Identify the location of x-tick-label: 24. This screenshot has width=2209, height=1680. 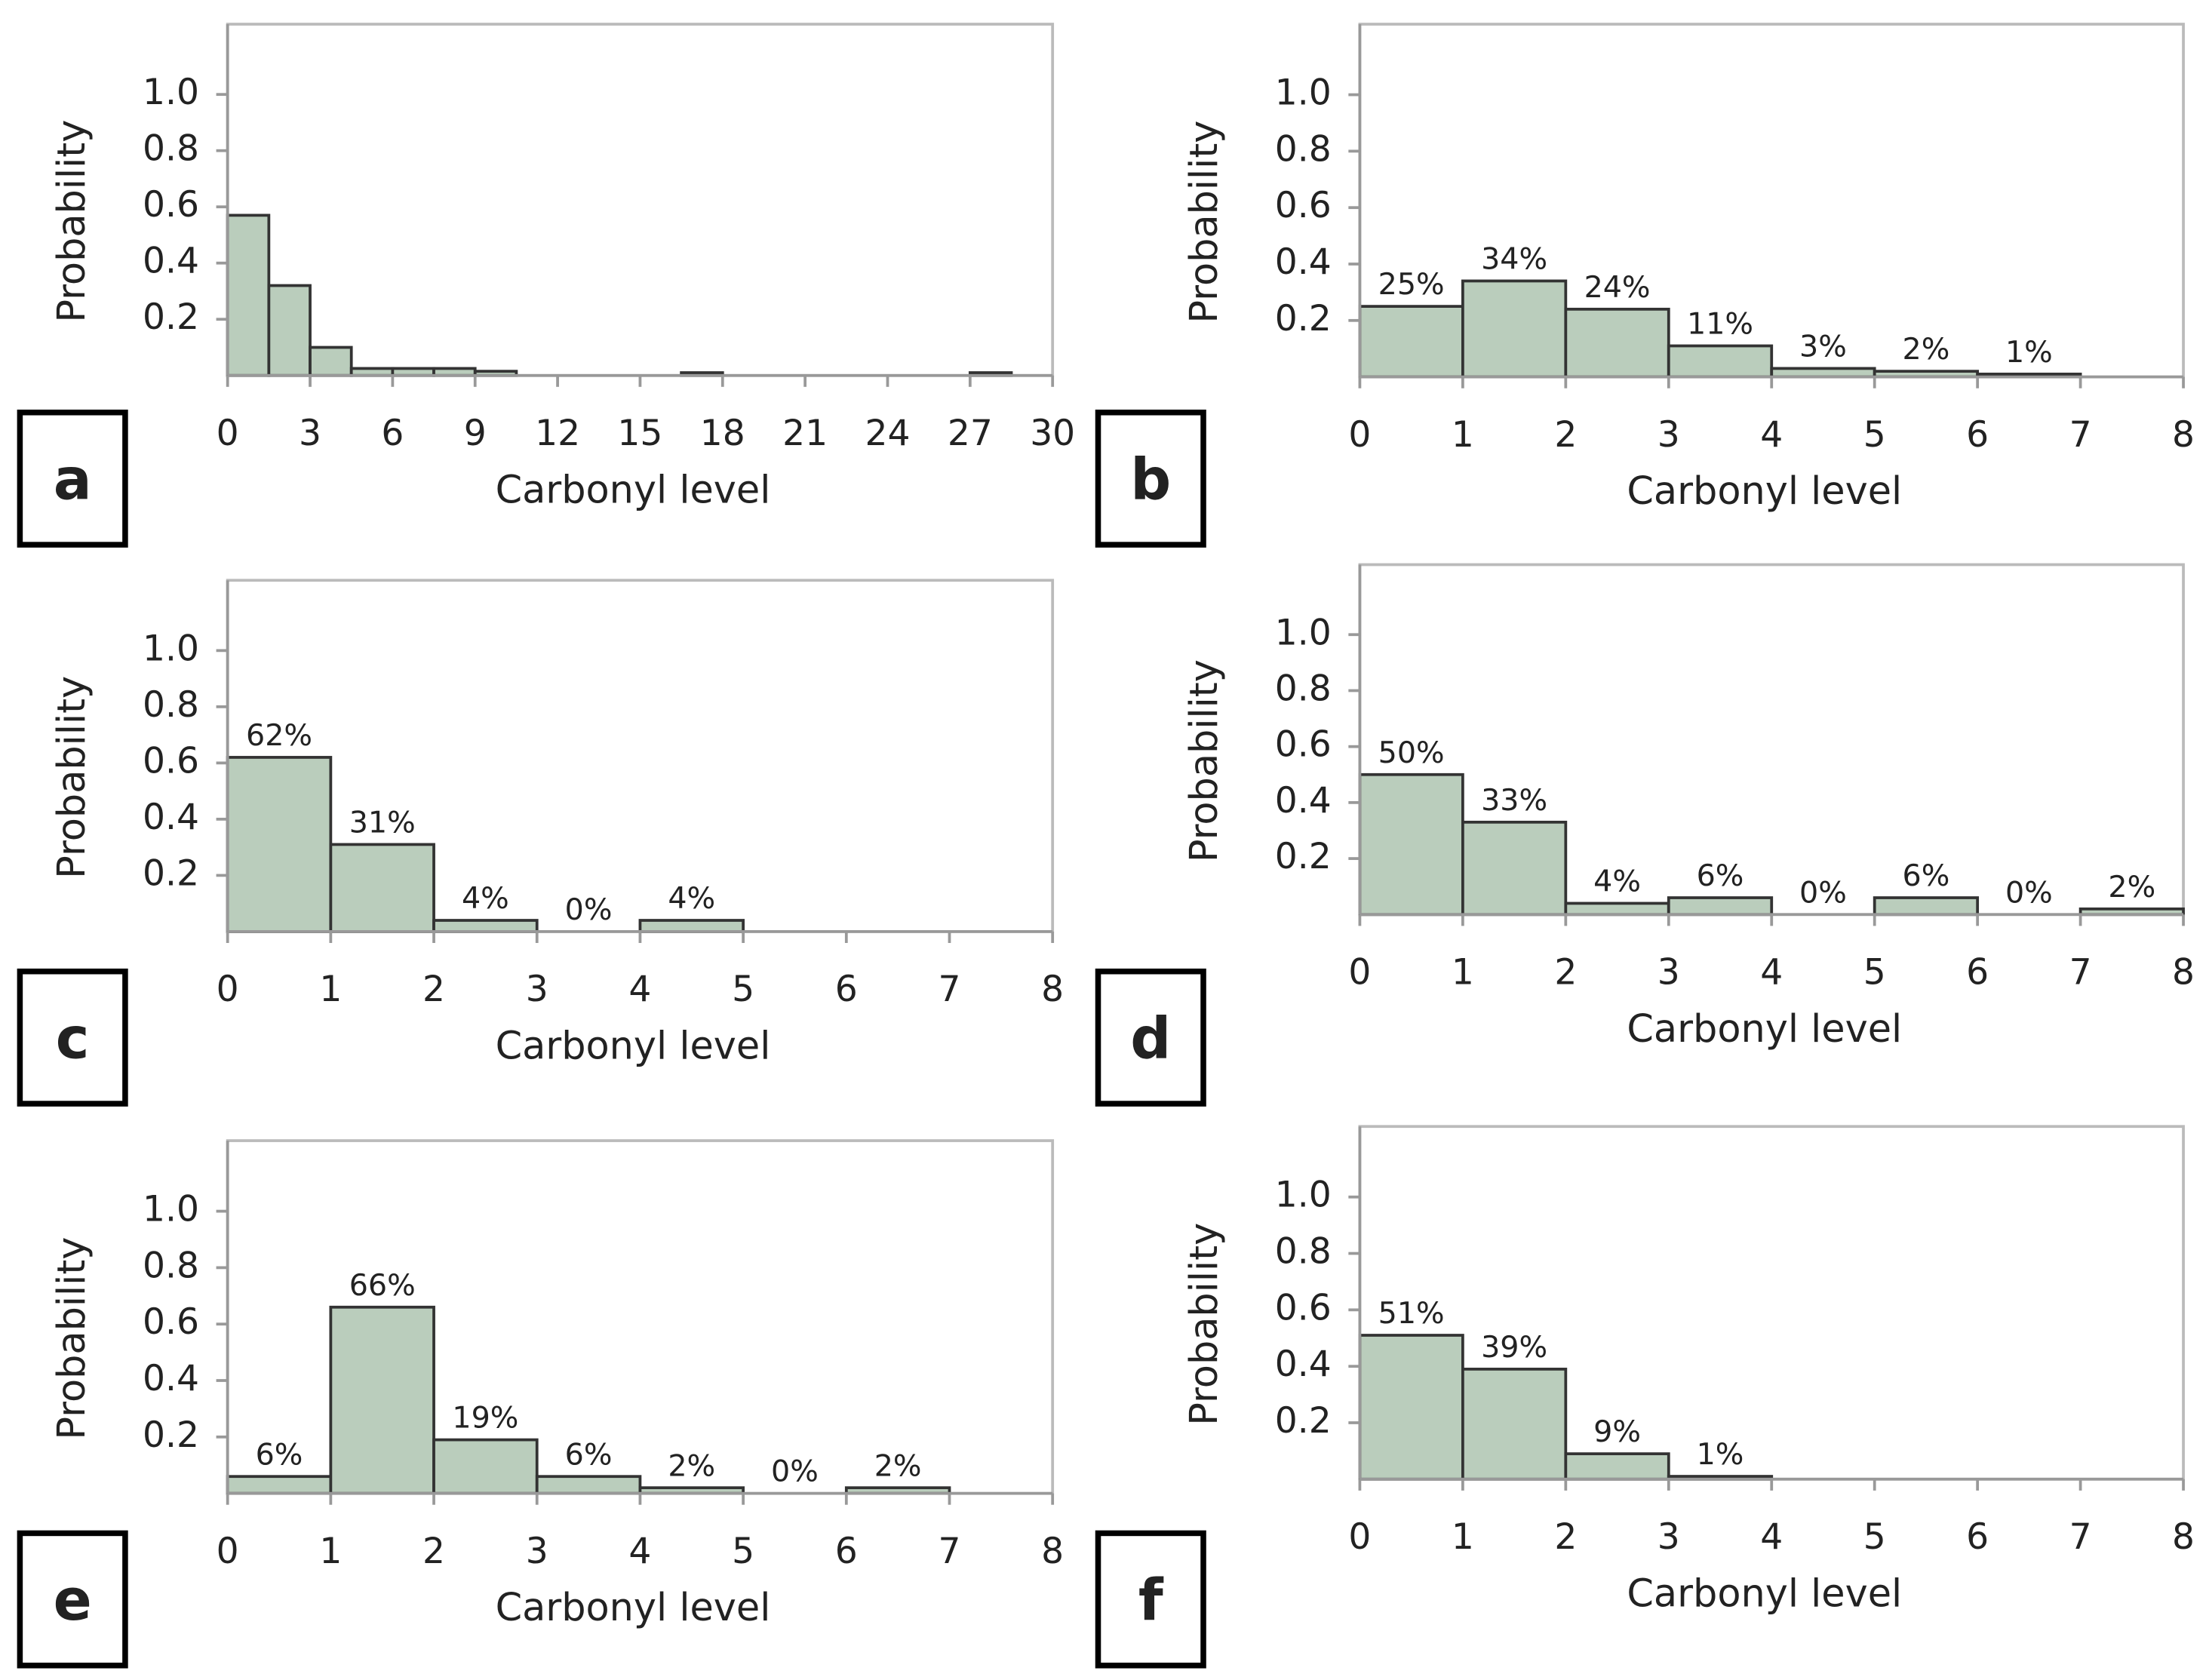
(888, 433).